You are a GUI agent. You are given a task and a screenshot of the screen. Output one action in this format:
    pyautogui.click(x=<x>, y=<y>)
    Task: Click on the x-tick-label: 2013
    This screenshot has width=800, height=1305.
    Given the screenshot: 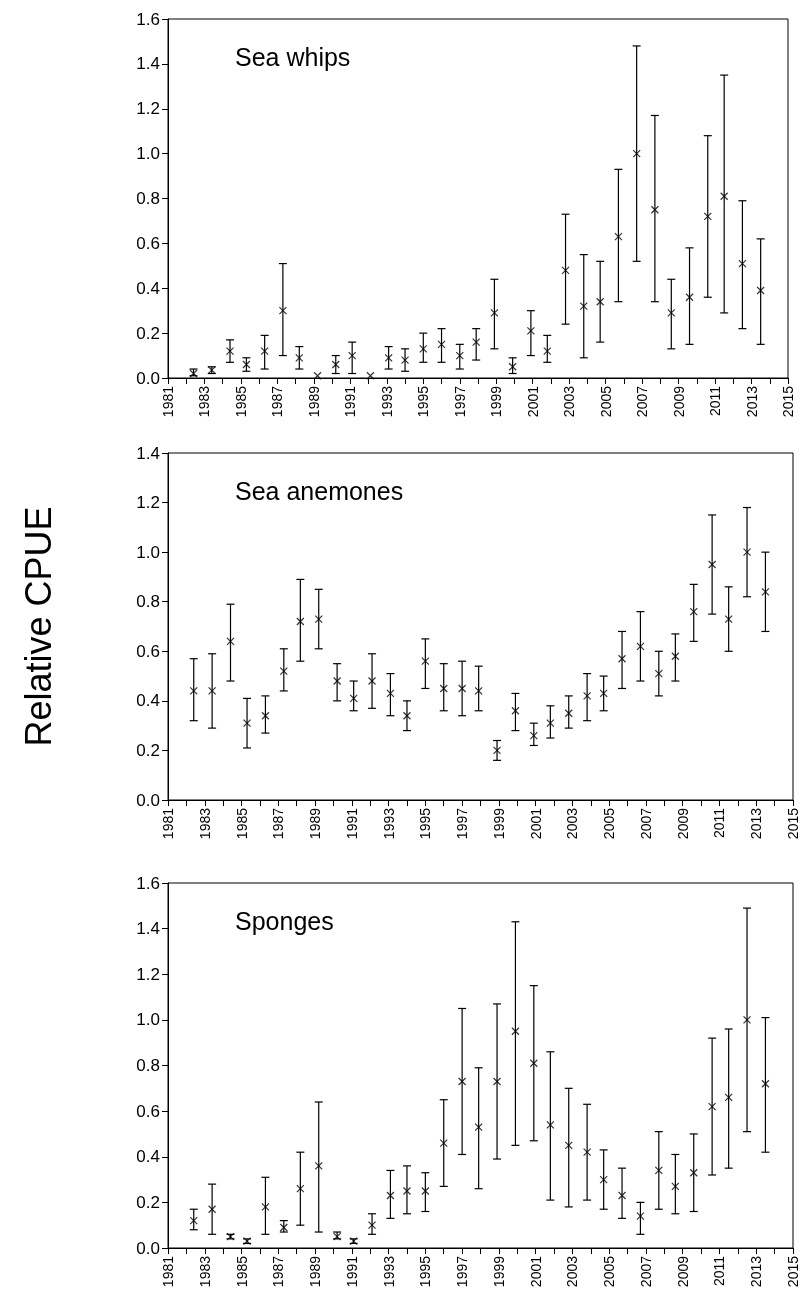 What is the action you would take?
    pyautogui.click(x=756, y=823)
    